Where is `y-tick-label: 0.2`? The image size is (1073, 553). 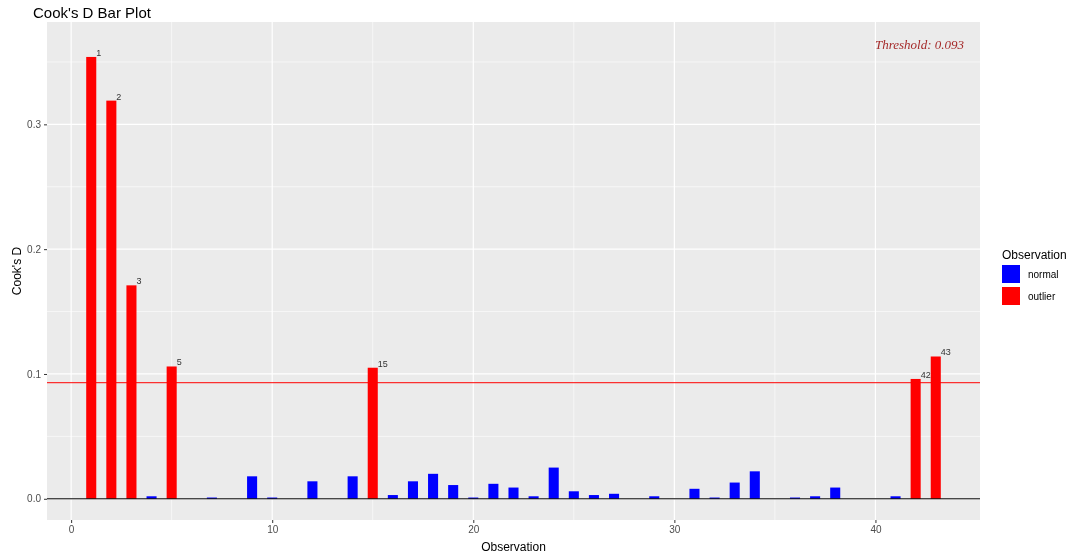 y-tick-label: 0.2 is located at coordinates (34, 249).